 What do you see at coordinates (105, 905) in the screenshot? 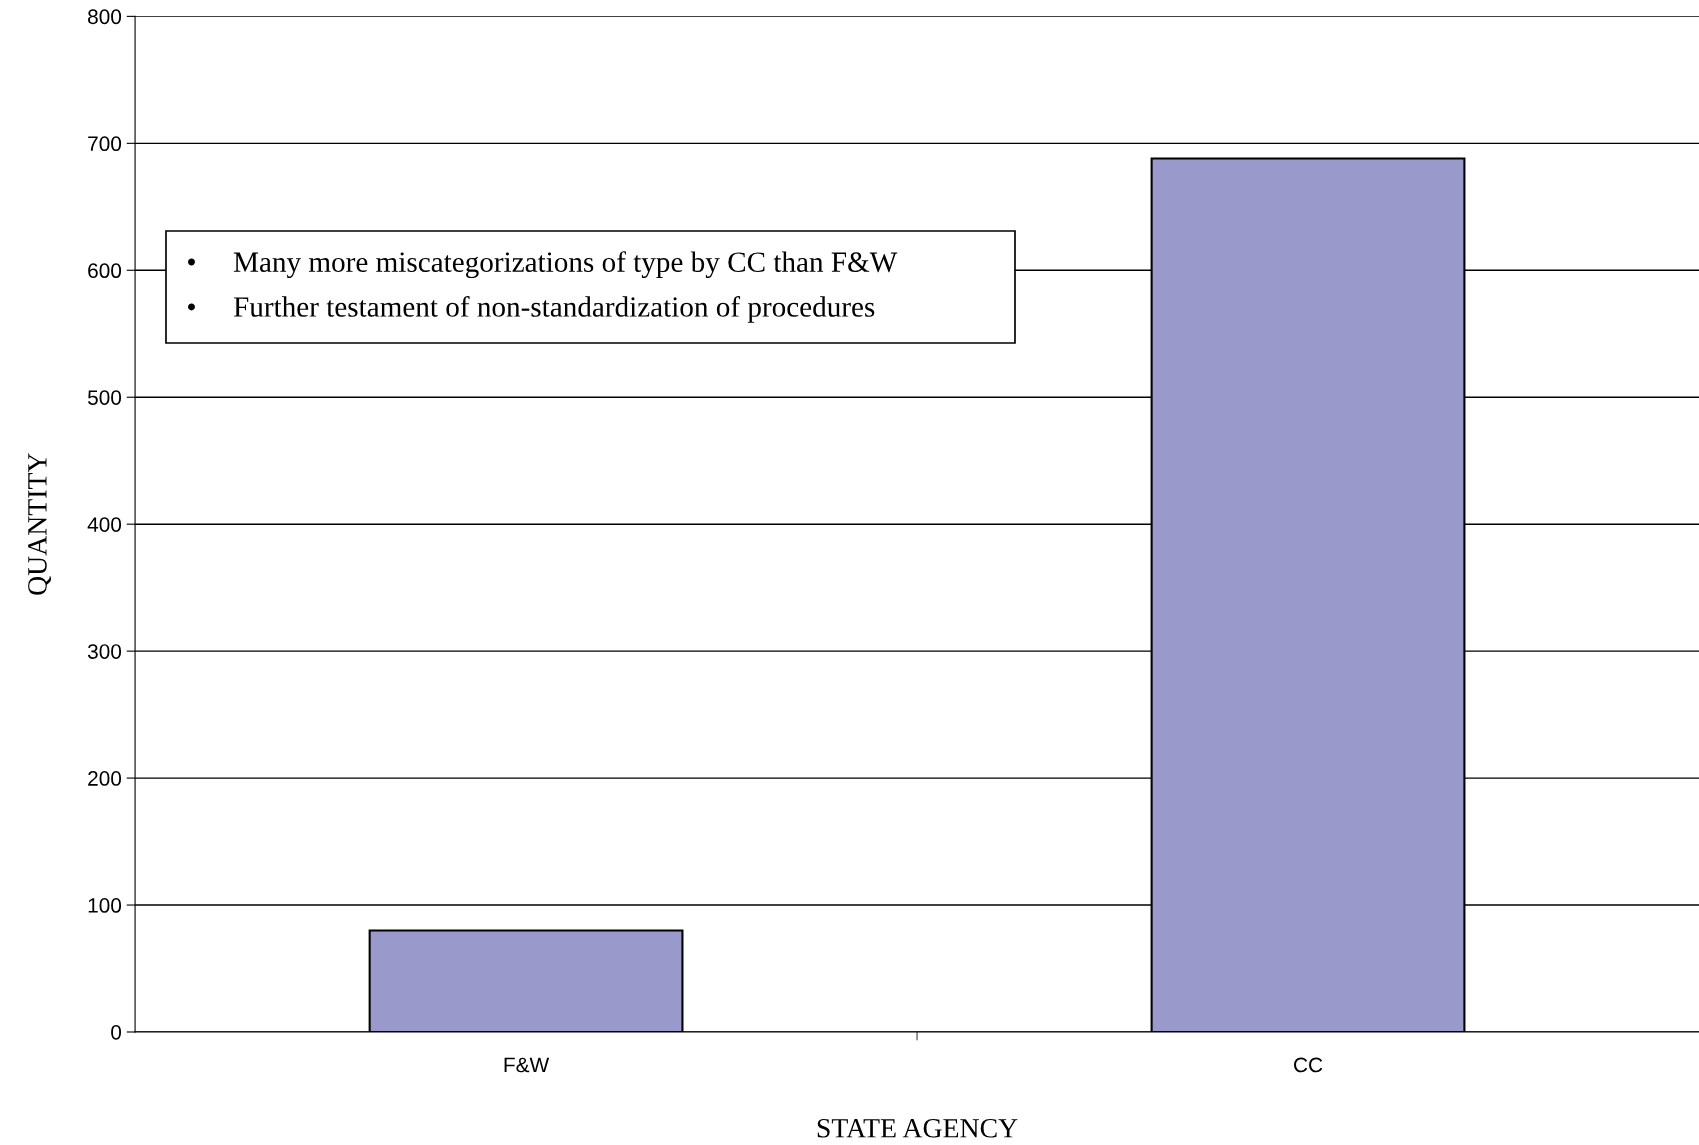
I see `y-tick-label: 100` at bounding box center [105, 905].